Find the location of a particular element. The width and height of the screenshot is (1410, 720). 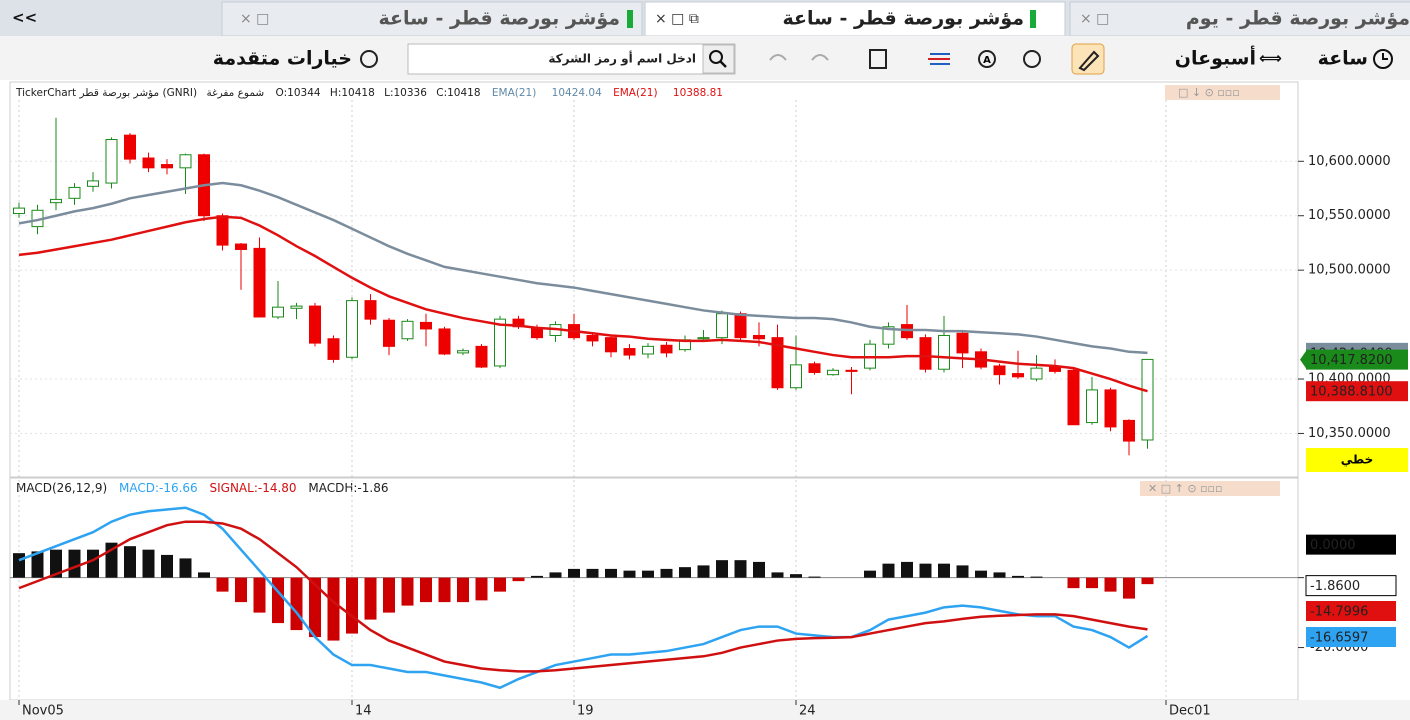

clock-hand is located at coordinates (1385, 56).